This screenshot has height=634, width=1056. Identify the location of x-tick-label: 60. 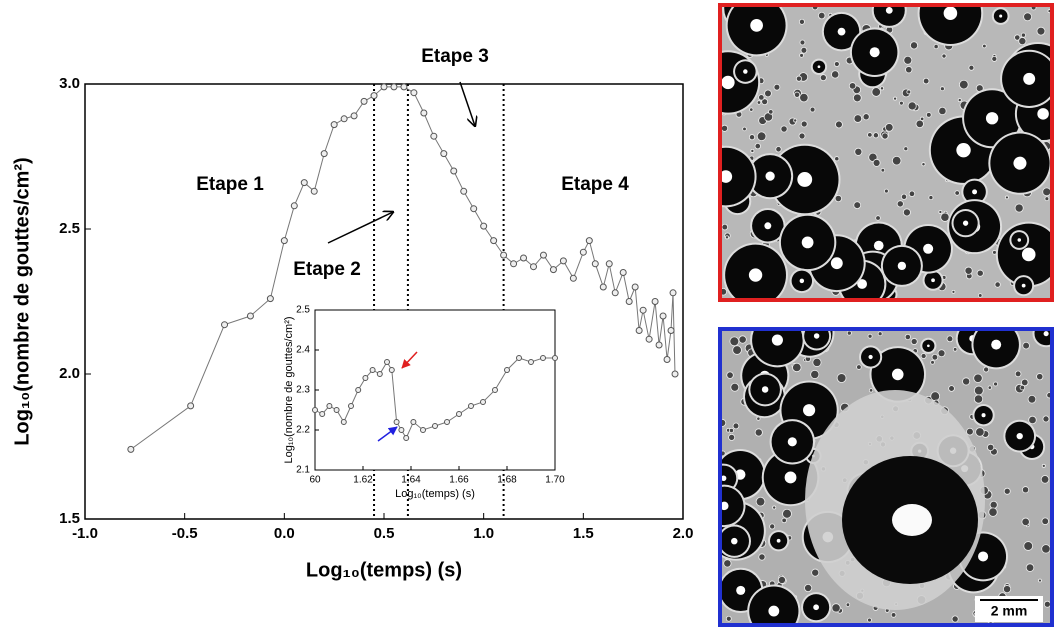
(315, 480).